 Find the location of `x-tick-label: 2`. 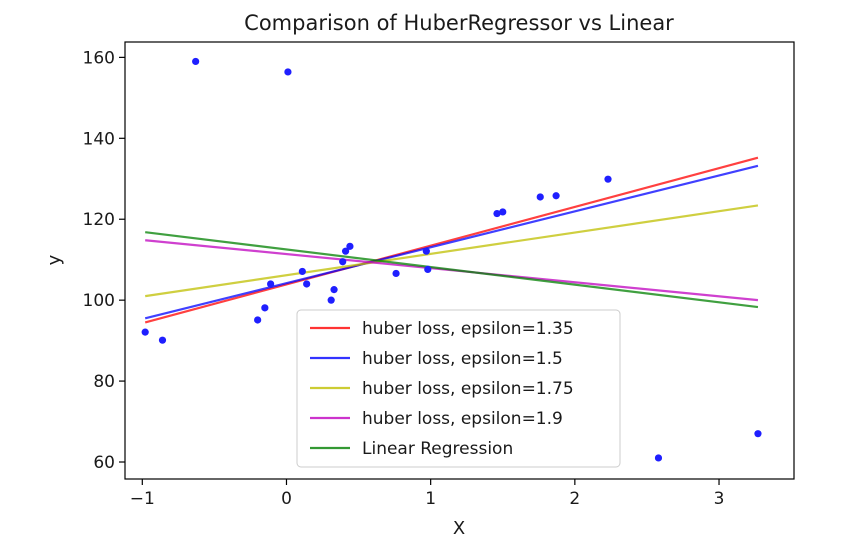

x-tick-label: 2 is located at coordinates (574, 499).